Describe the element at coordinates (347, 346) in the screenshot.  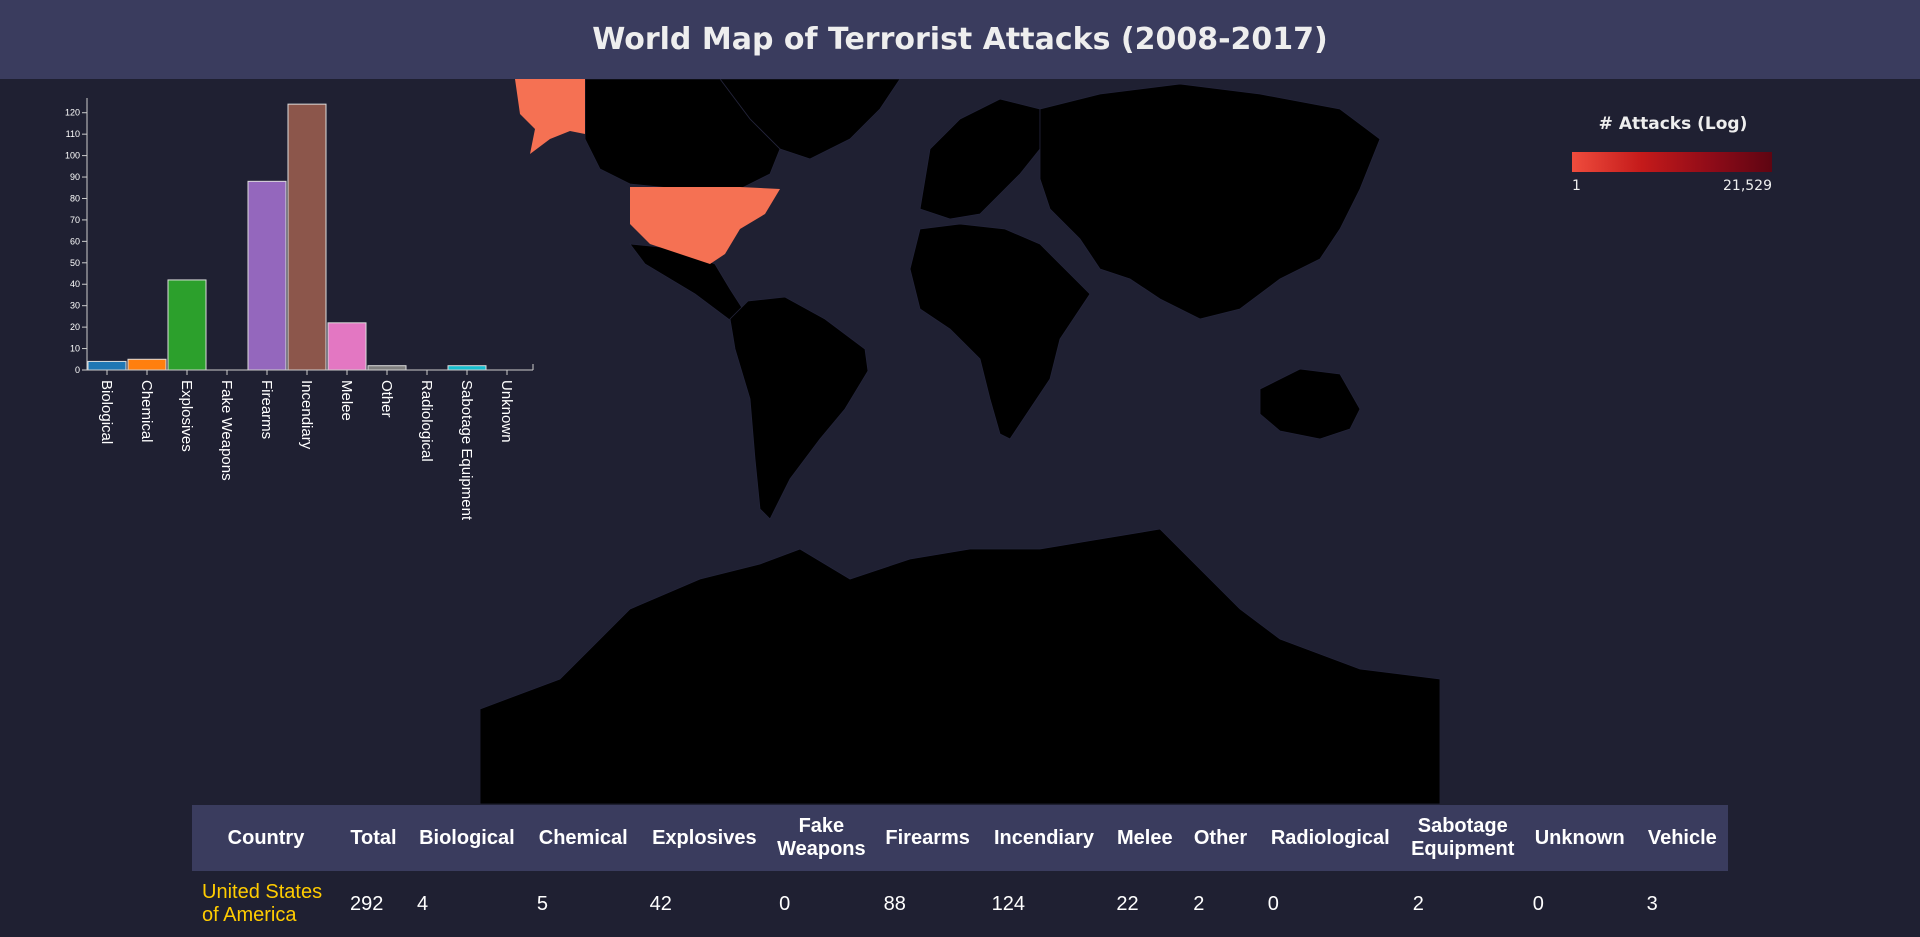
I see `bar-melee` at that location.